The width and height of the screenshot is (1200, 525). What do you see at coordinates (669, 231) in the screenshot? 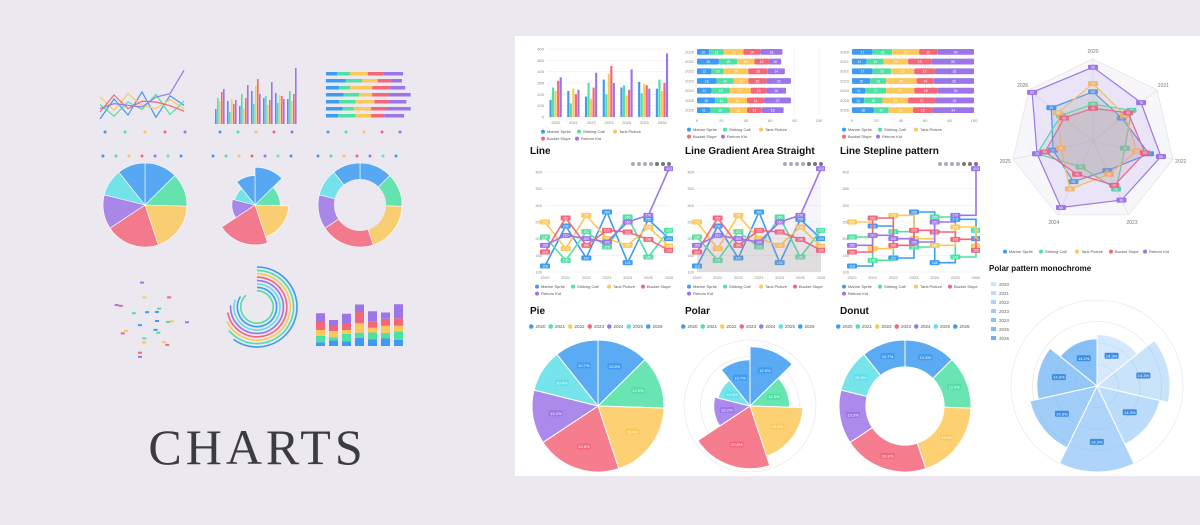
I see `data-label: 225` at bounding box center [669, 231].